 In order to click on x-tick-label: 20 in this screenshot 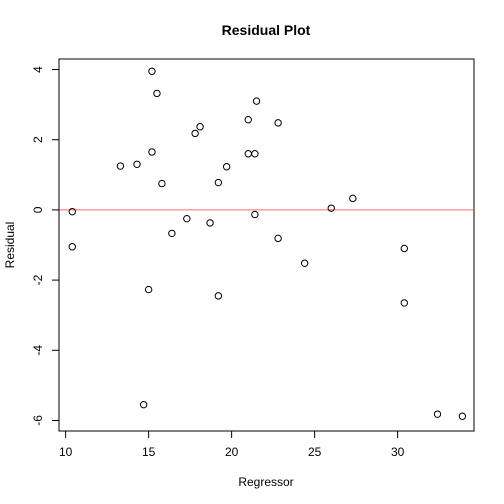, I will do `click(232, 452)`.